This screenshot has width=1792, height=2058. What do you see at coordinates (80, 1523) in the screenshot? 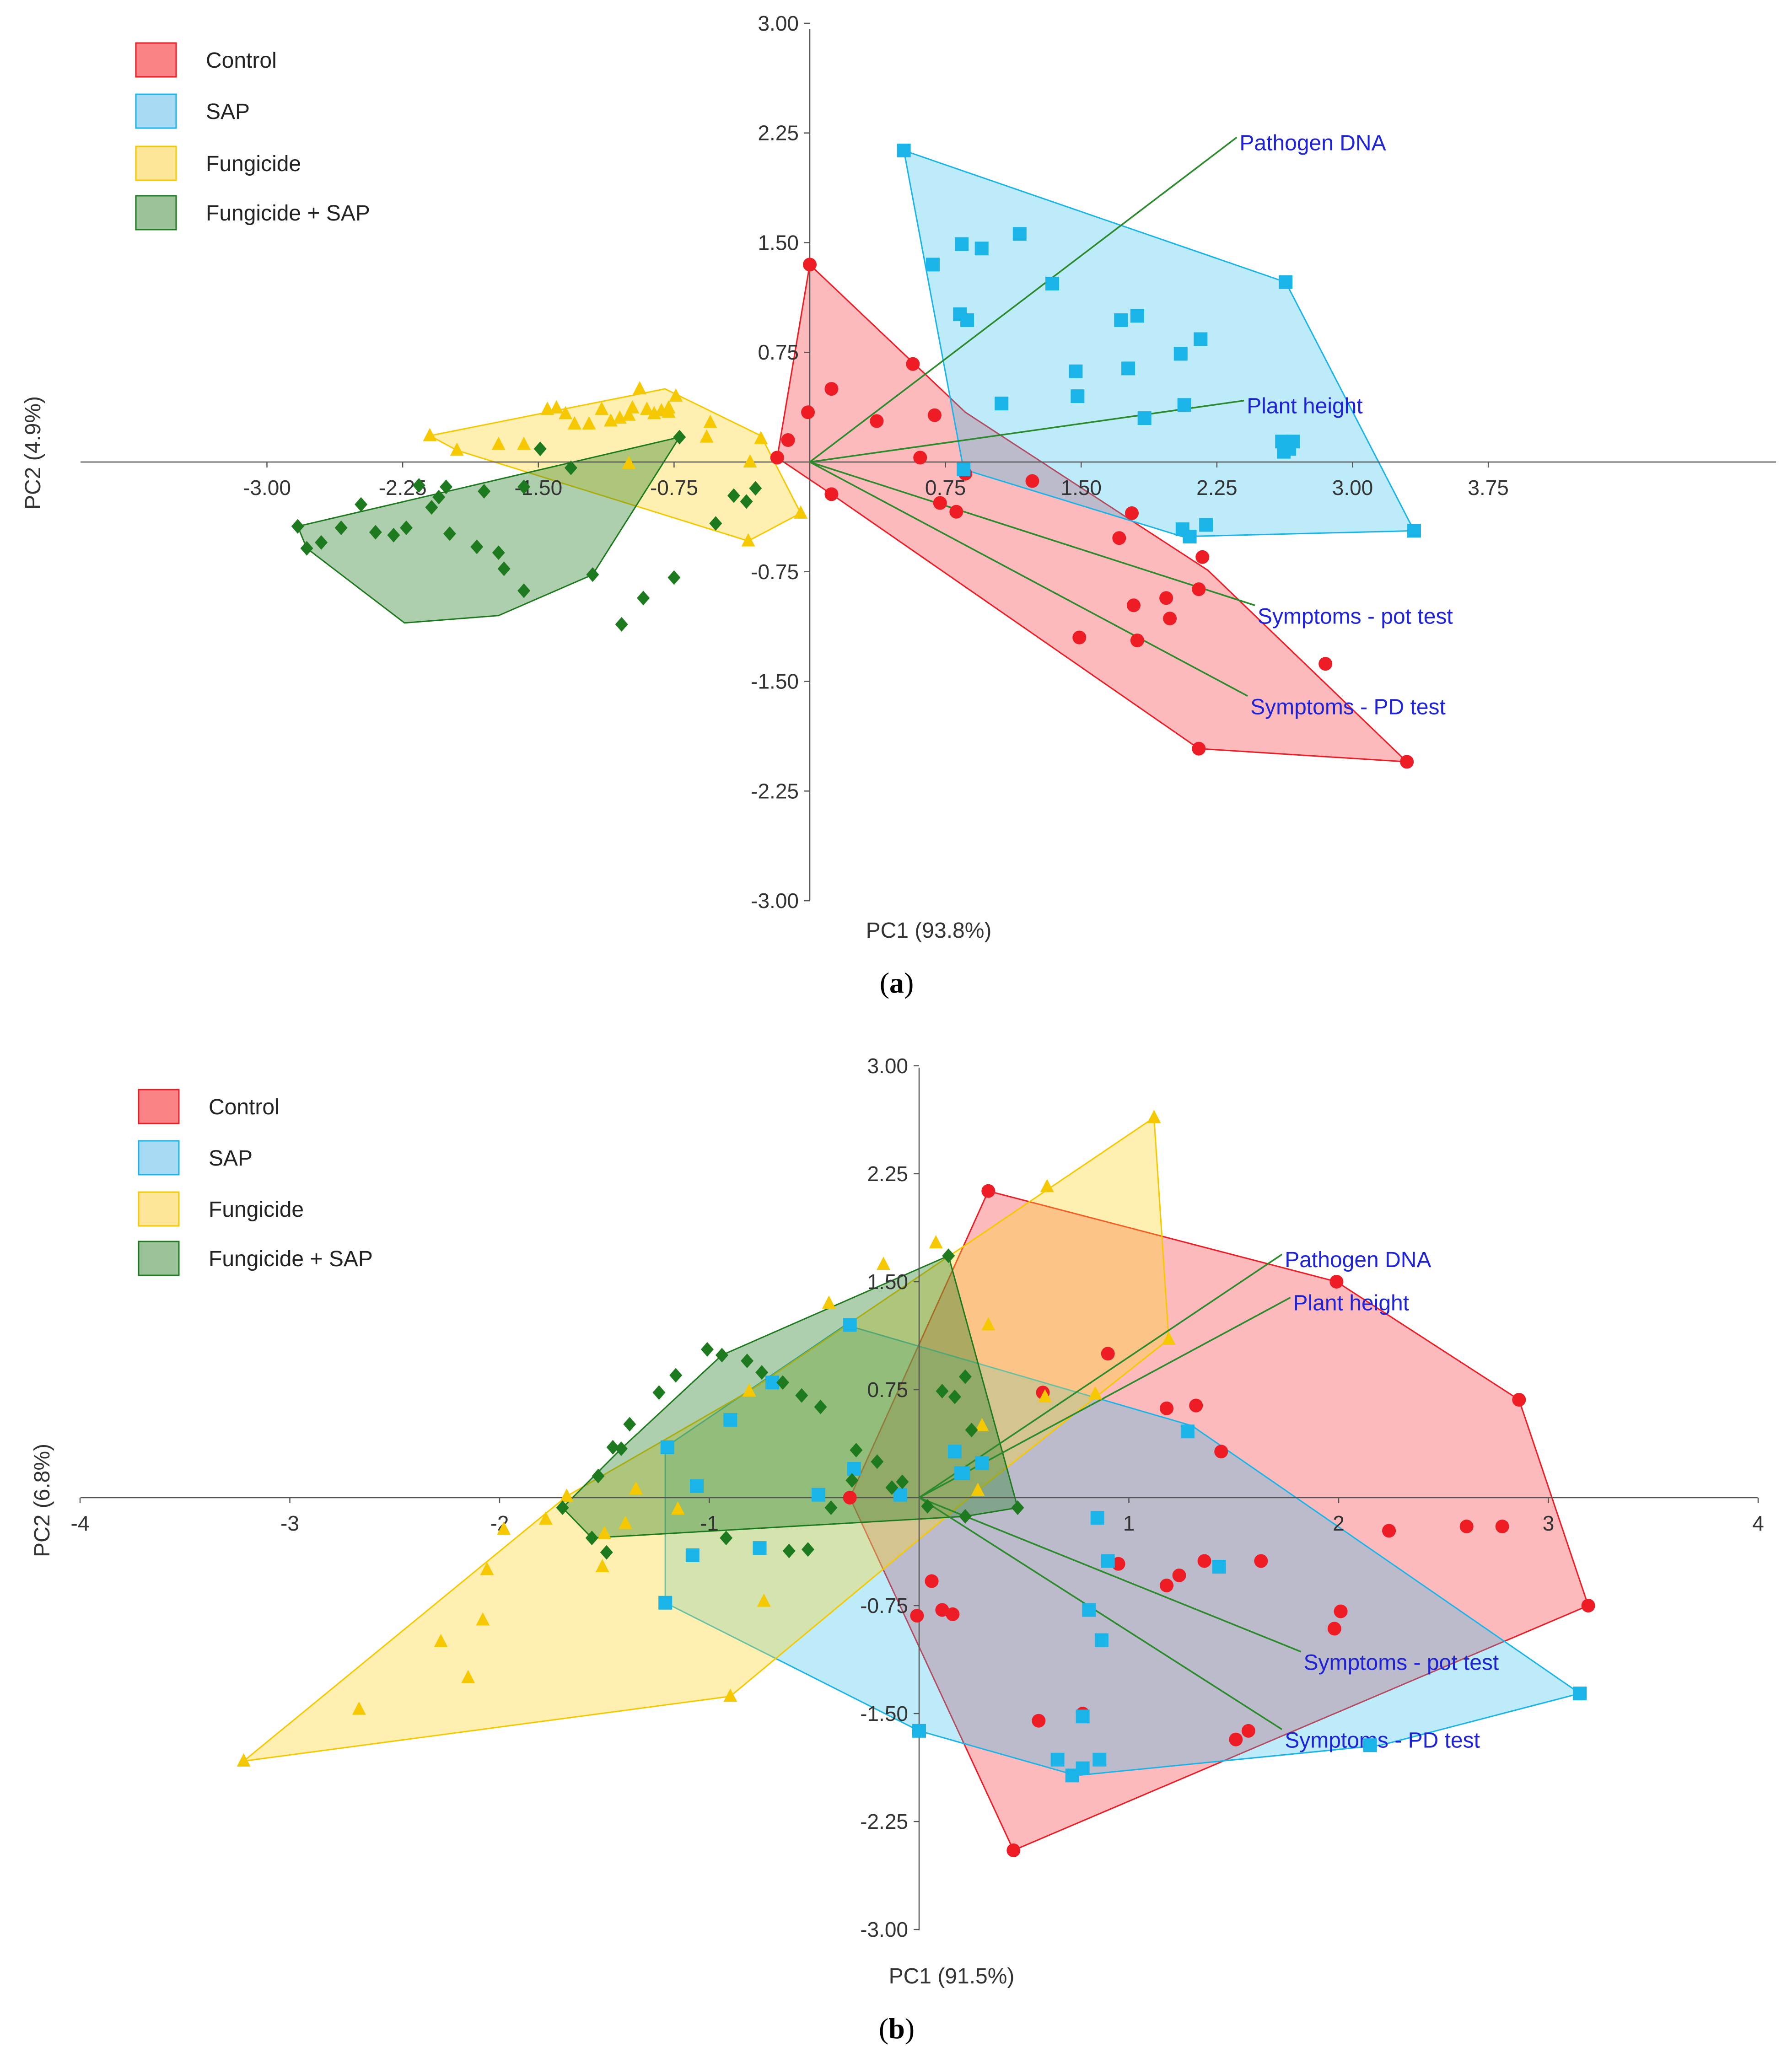
I see `x-tick-label: -4` at bounding box center [80, 1523].